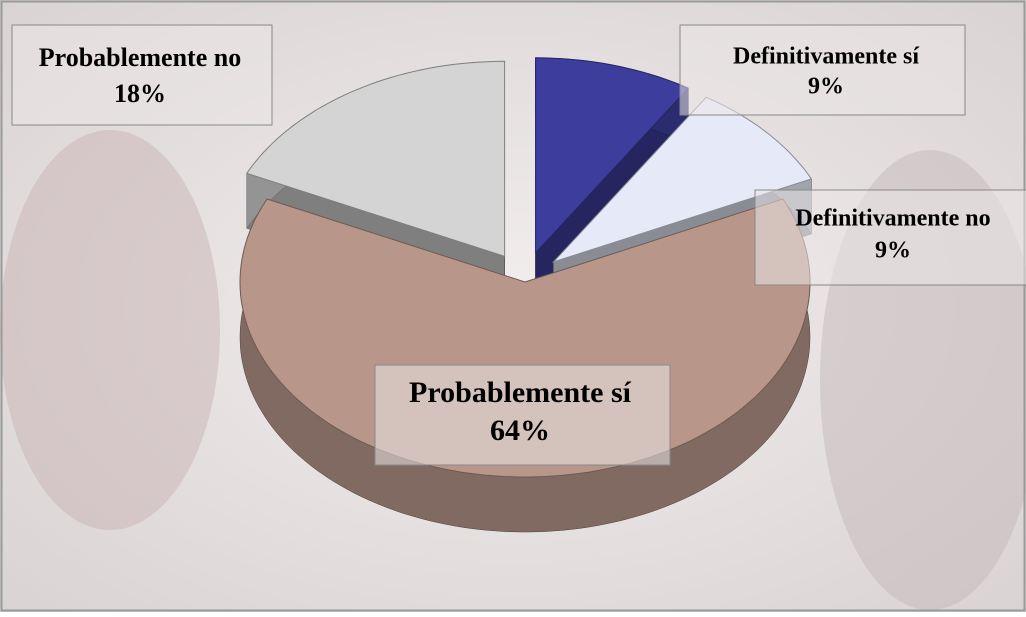  Describe the element at coordinates (520, 392) in the screenshot. I see `category-label: Probablemente sí` at that location.